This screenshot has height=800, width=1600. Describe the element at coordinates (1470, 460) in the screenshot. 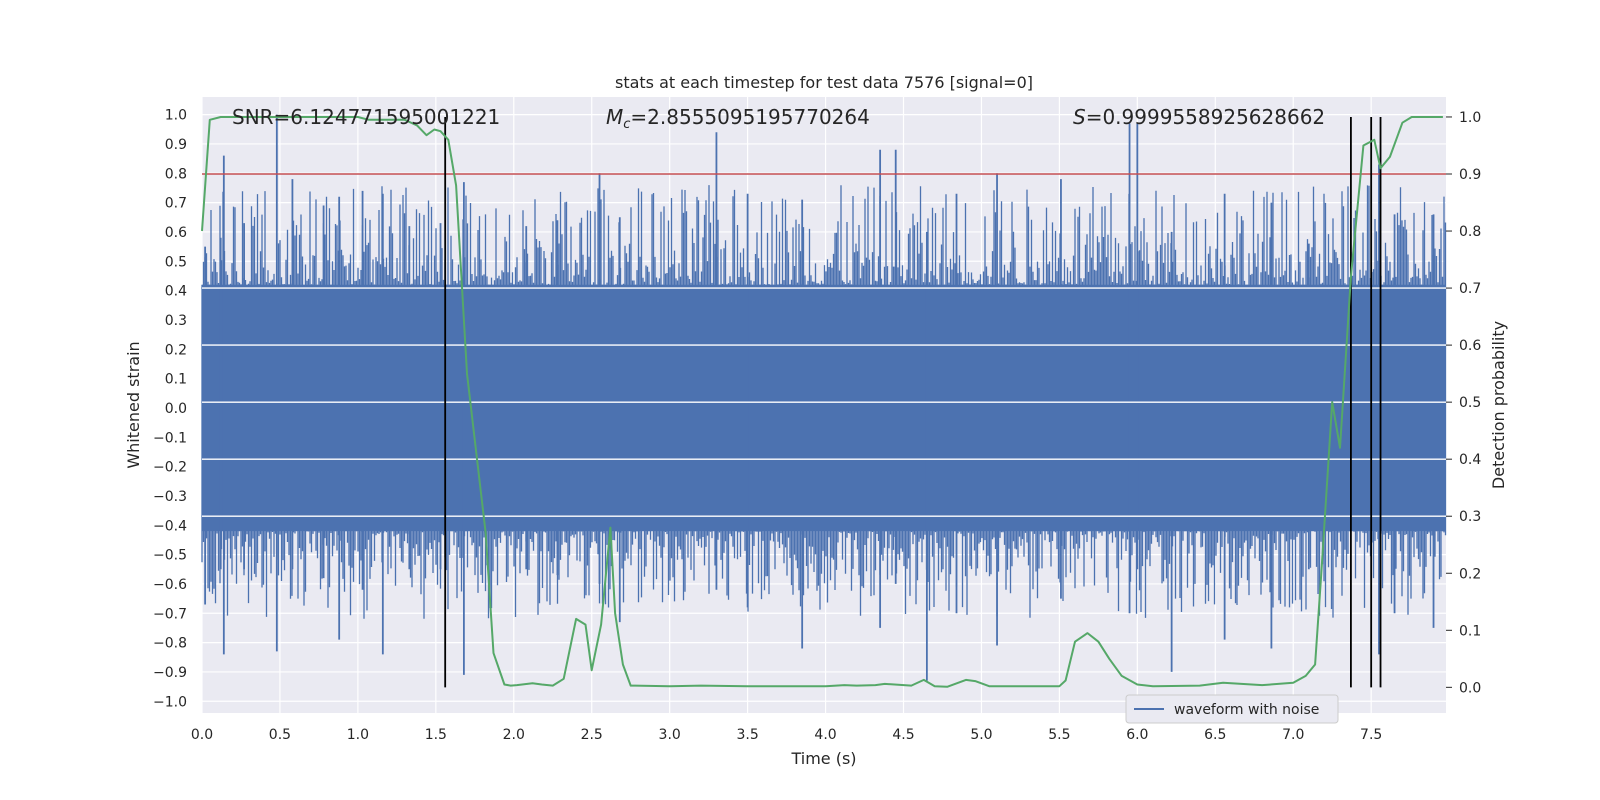

I see `y2-tick-label: 0.4` at that location.